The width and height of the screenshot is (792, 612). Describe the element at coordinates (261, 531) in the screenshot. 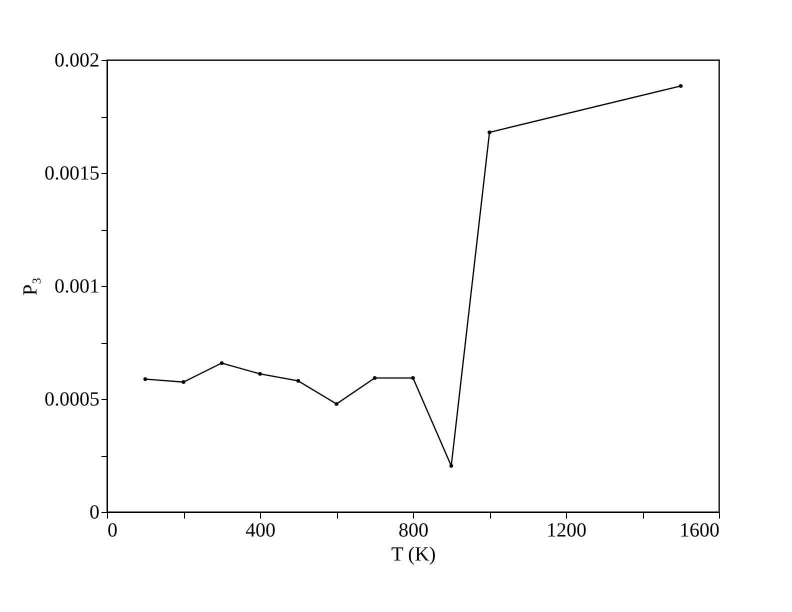

I see `x-tick-label: 400` at that location.